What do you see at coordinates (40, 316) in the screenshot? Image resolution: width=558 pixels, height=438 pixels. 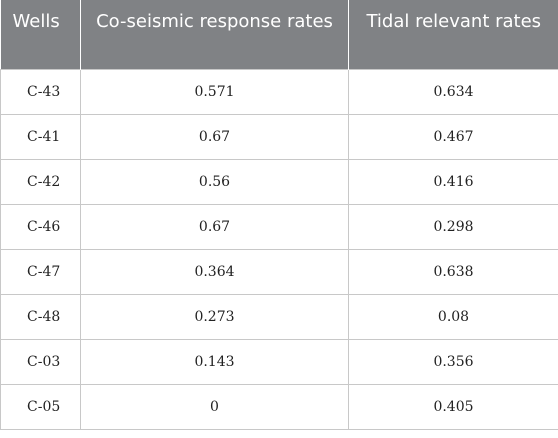 I see `well-cell: C-48` at bounding box center [40, 316].